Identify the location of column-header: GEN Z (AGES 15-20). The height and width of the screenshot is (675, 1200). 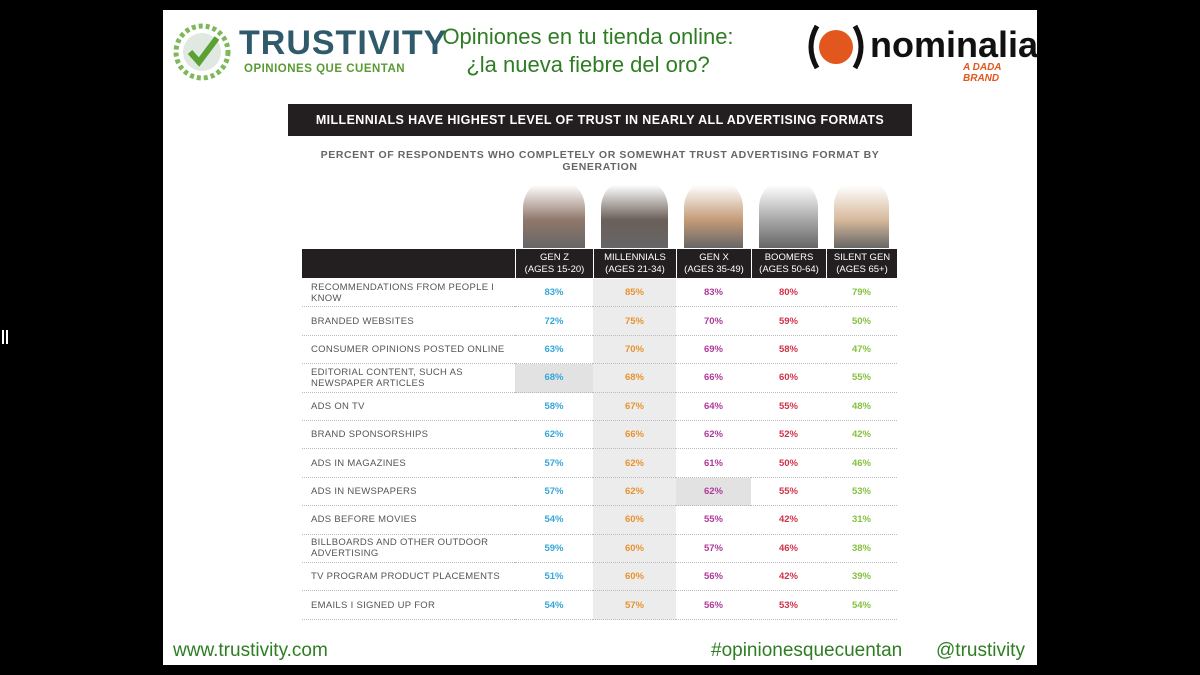
(554, 263).